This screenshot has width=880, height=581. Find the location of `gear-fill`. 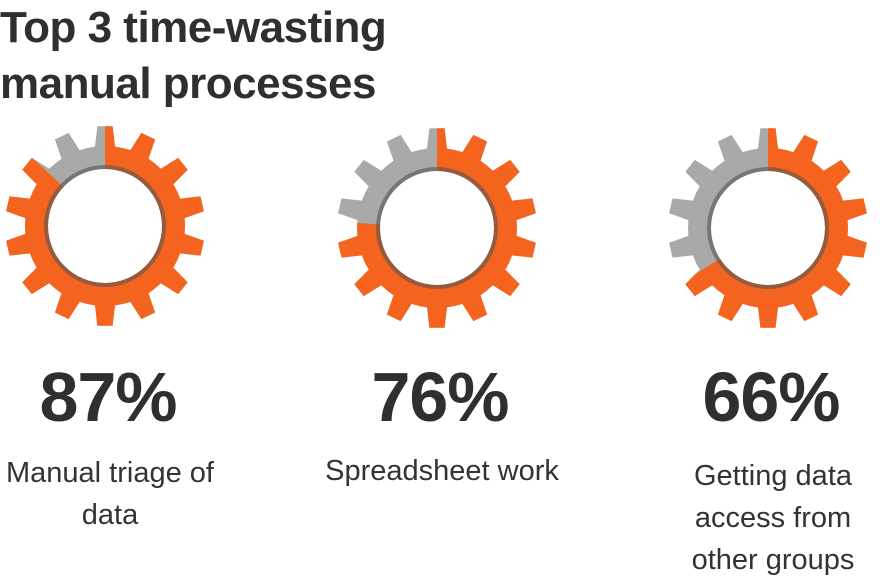

gear-fill is located at coordinates (437, 227).